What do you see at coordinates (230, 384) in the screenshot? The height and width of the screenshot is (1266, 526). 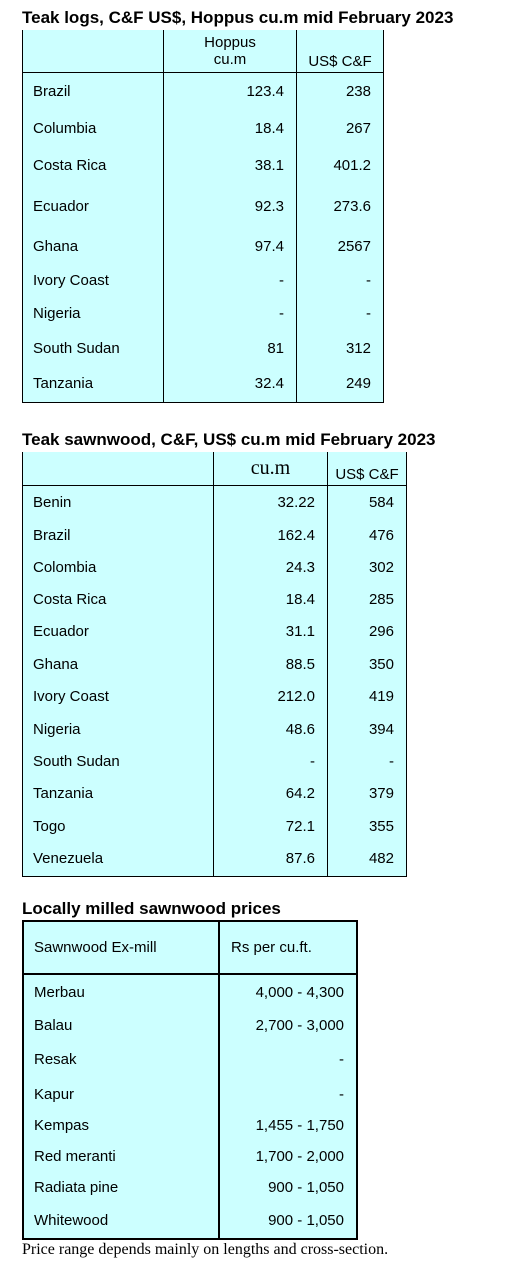 I see `volume-cell: 32.4` at bounding box center [230, 384].